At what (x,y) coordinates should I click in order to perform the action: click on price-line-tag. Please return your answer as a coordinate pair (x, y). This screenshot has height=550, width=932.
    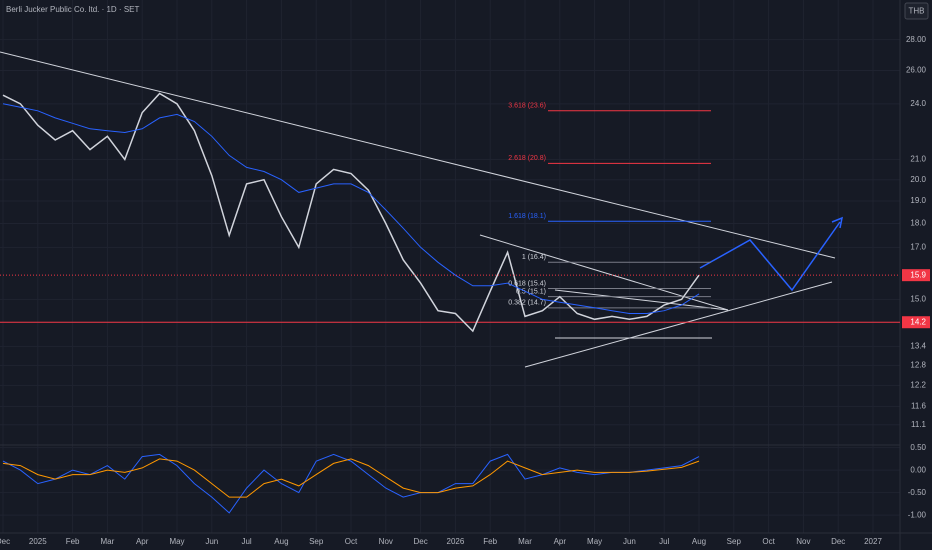
    Looking at the image, I should click on (916, 322).